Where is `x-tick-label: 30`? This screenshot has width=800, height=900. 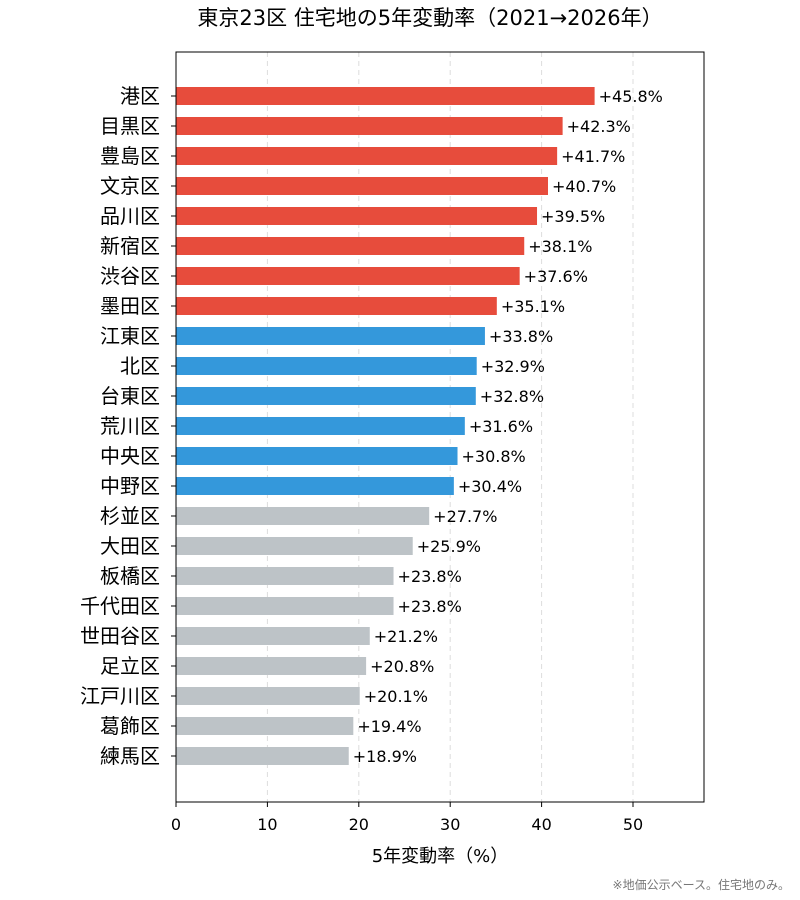 x-tick-label: 30 is located at coordinates (450, 824).